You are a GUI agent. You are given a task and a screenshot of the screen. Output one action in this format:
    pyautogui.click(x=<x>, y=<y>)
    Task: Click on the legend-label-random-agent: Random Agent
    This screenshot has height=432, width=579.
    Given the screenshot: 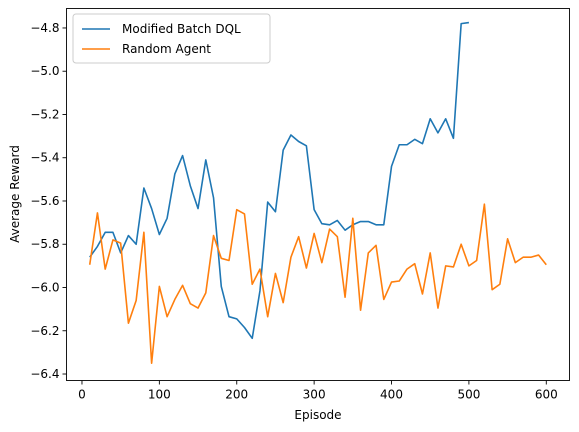 What is the action you would take?
    pyautogui.click(x=166, y=49)
    